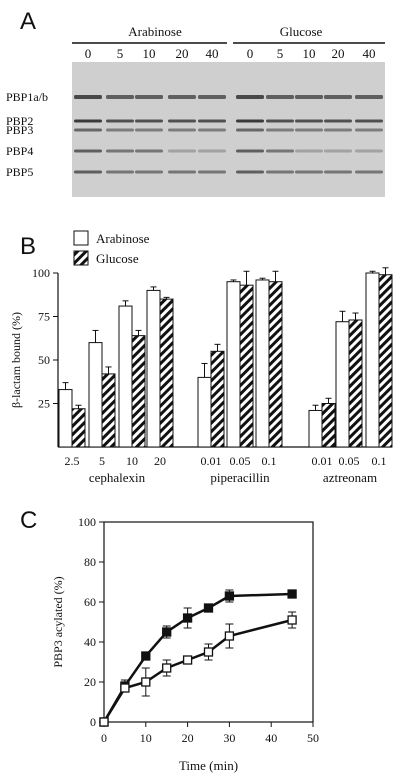 Image resolution: width=414 pixels, height=782 pixels. What do you see at coordinates (240, 461) in the screenshot?
I see `x-tick-label: 0.05` at bounding box center [240, 461].